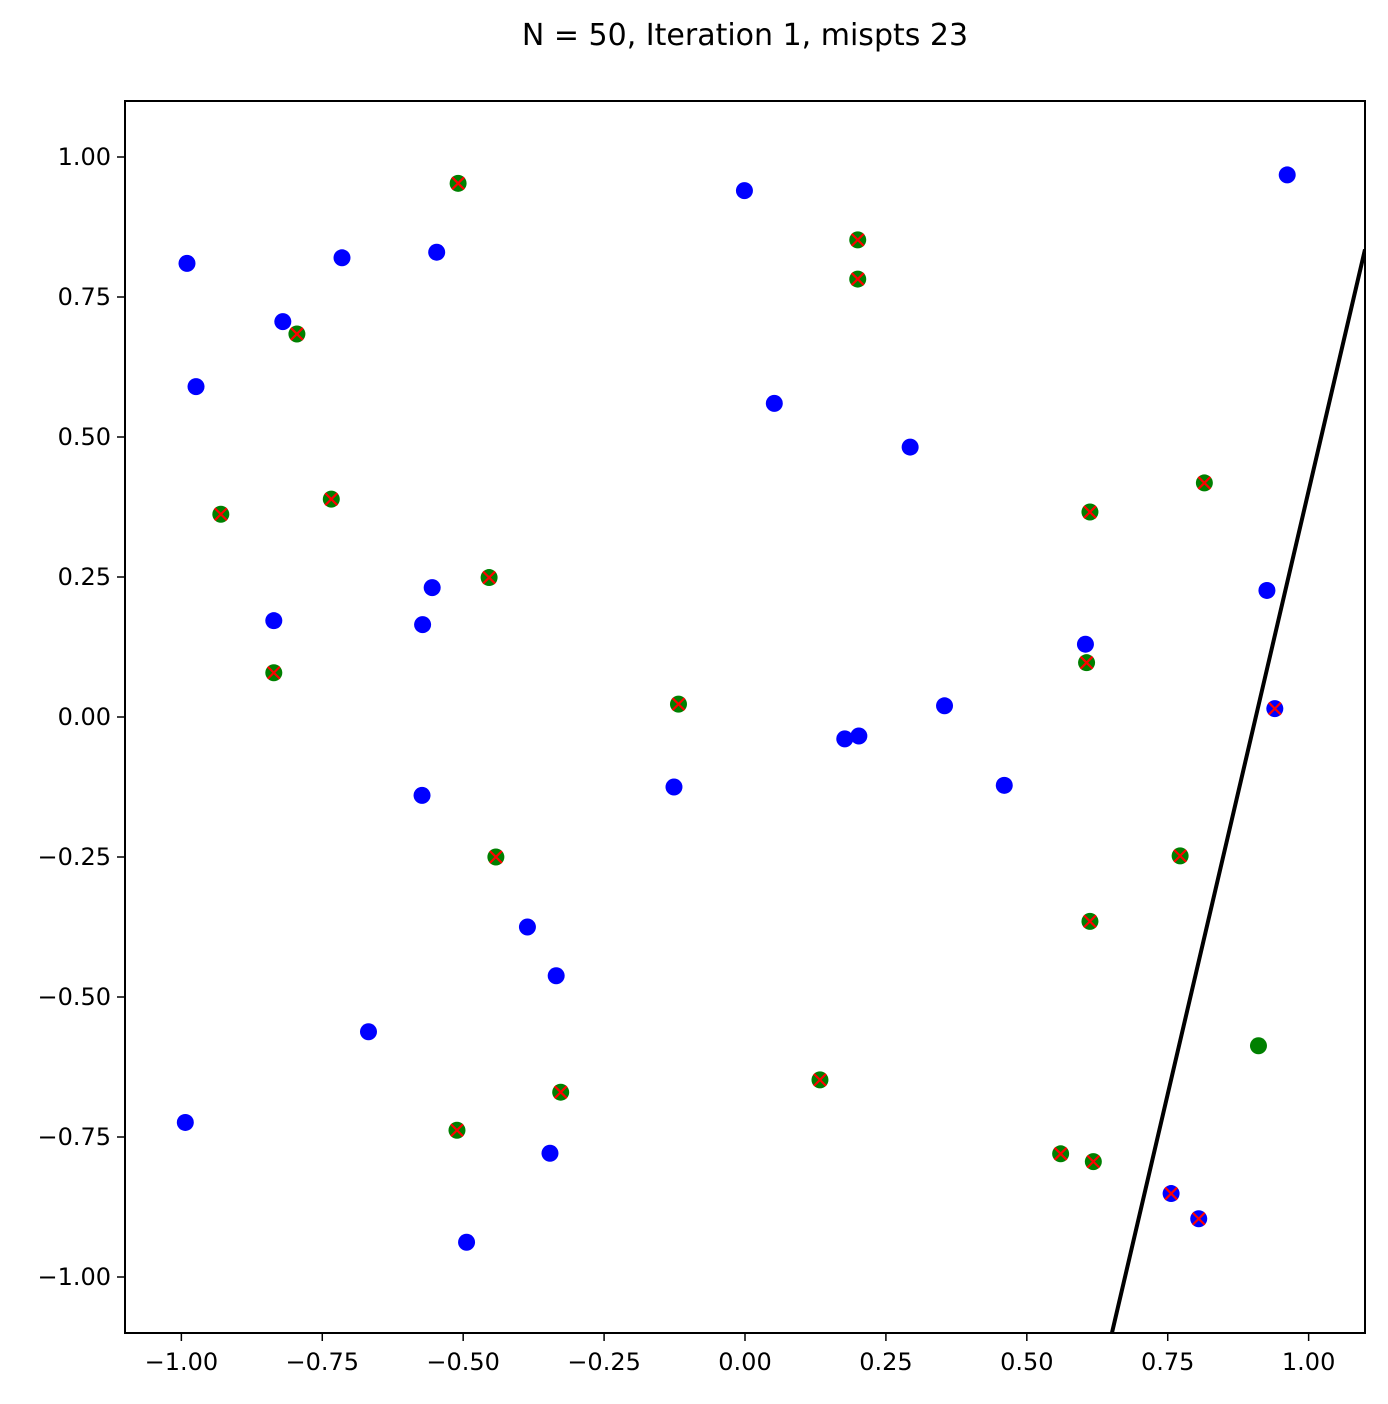  I want to click on y-tick-label: 0.75, so click(84, 297).